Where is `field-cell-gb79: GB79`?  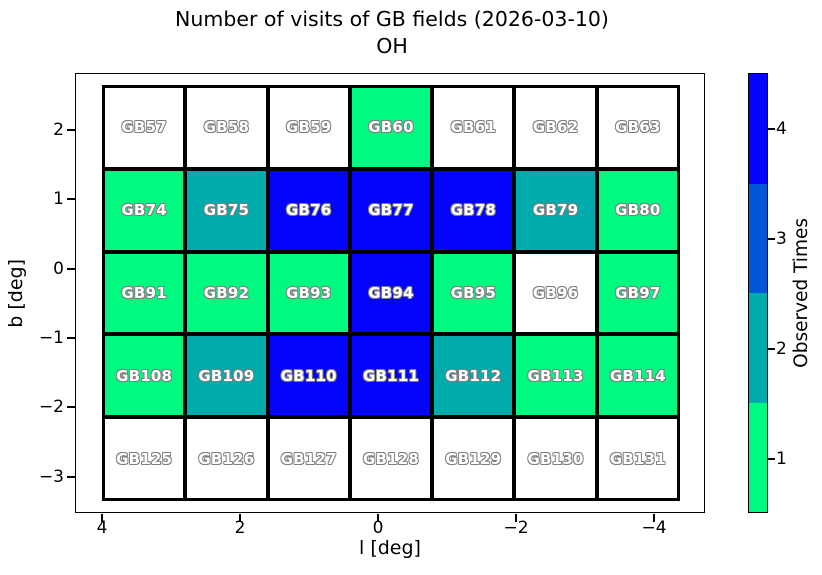 field-cell-gb79: GB79 is located at coordinates (555, 210).